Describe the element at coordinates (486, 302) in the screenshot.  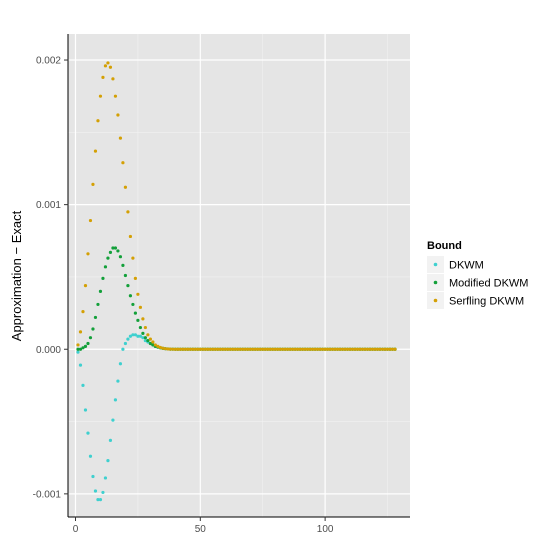
I see `legend-label-serfling-dkwm: Serfling DKWM` at that location.